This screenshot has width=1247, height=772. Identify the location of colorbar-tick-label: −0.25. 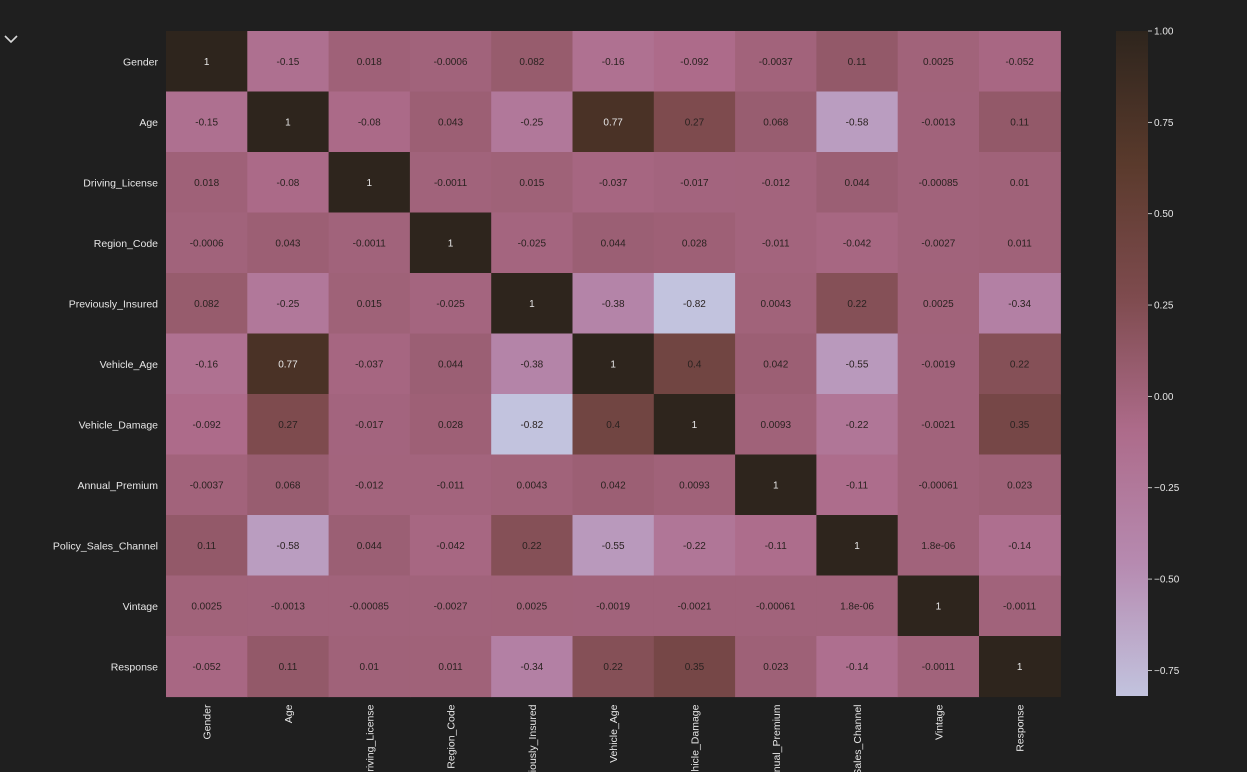
(1167, 488).